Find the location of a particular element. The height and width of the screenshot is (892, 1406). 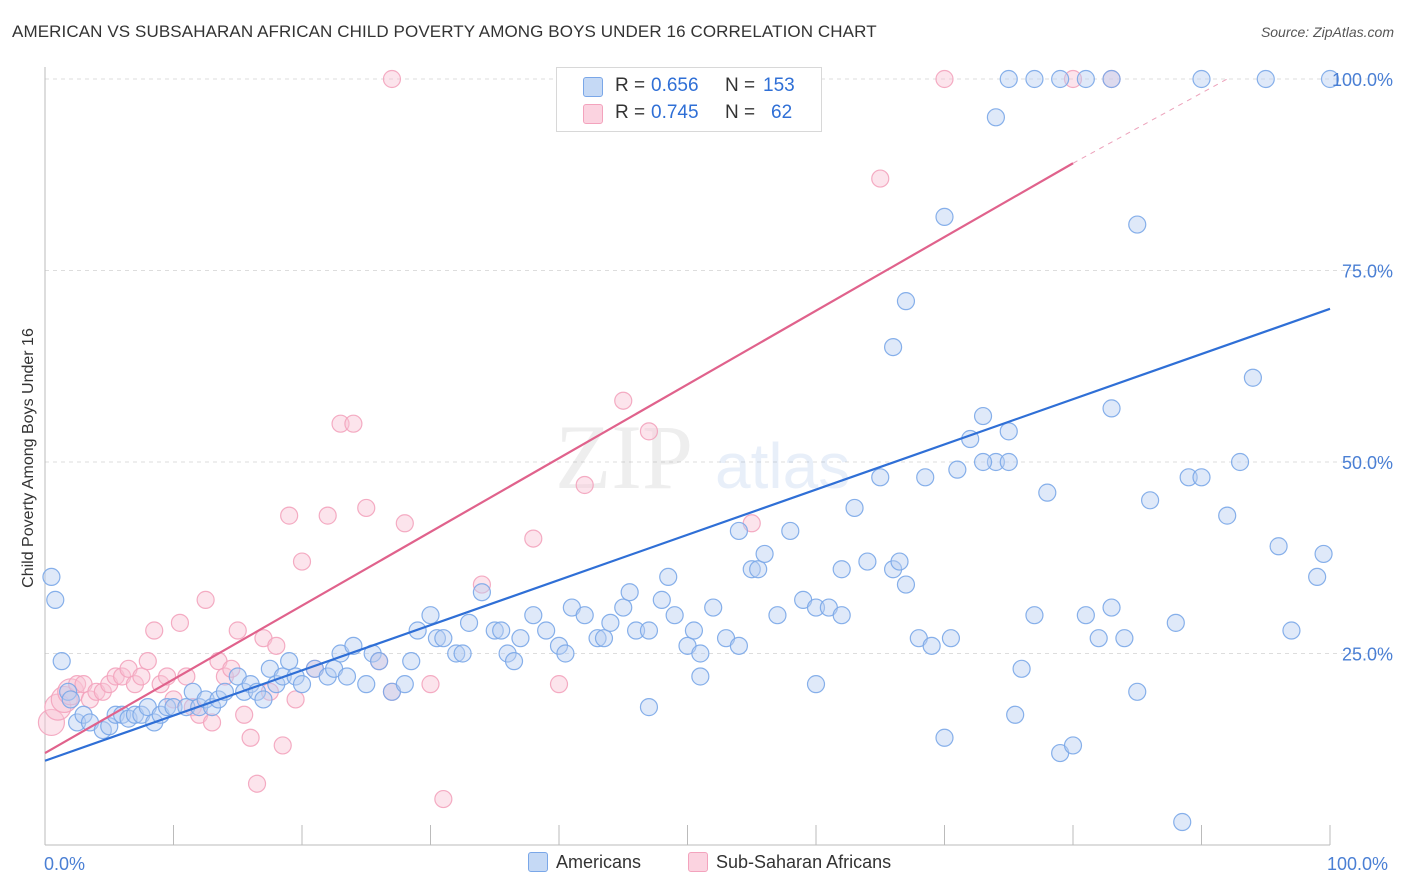

n-value: 62 is located at coordinates (782, 112).